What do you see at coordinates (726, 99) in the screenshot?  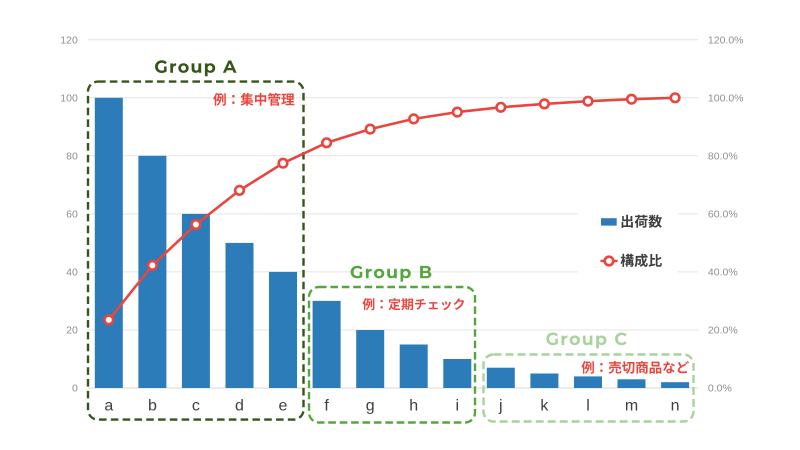 I see `svg-text: 100.0%` at bounding box center [726, 99].